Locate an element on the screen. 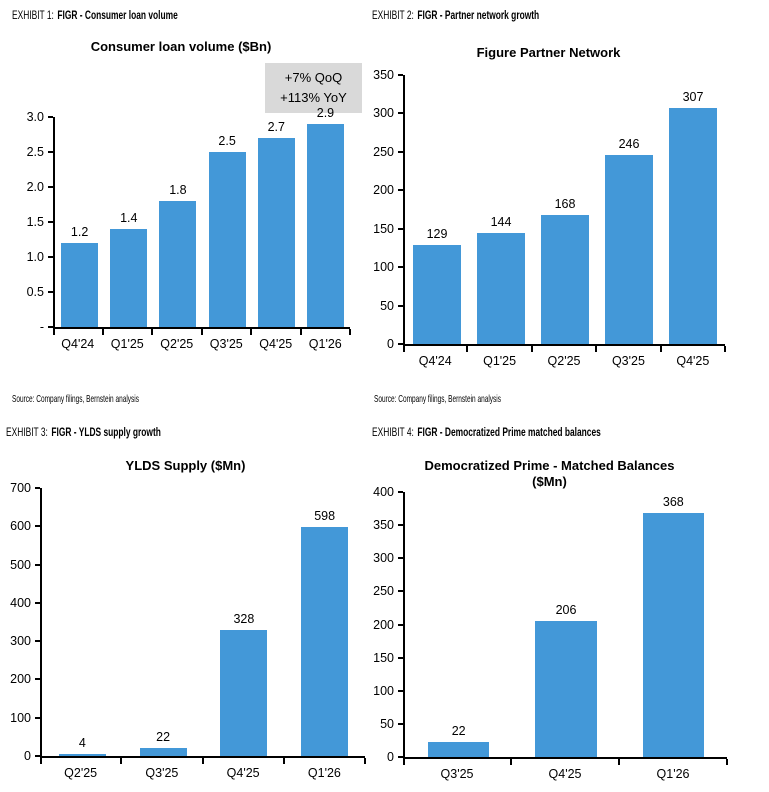  chart-title: YLDS Supply ($Mn) is located at coordinates (185, 466).